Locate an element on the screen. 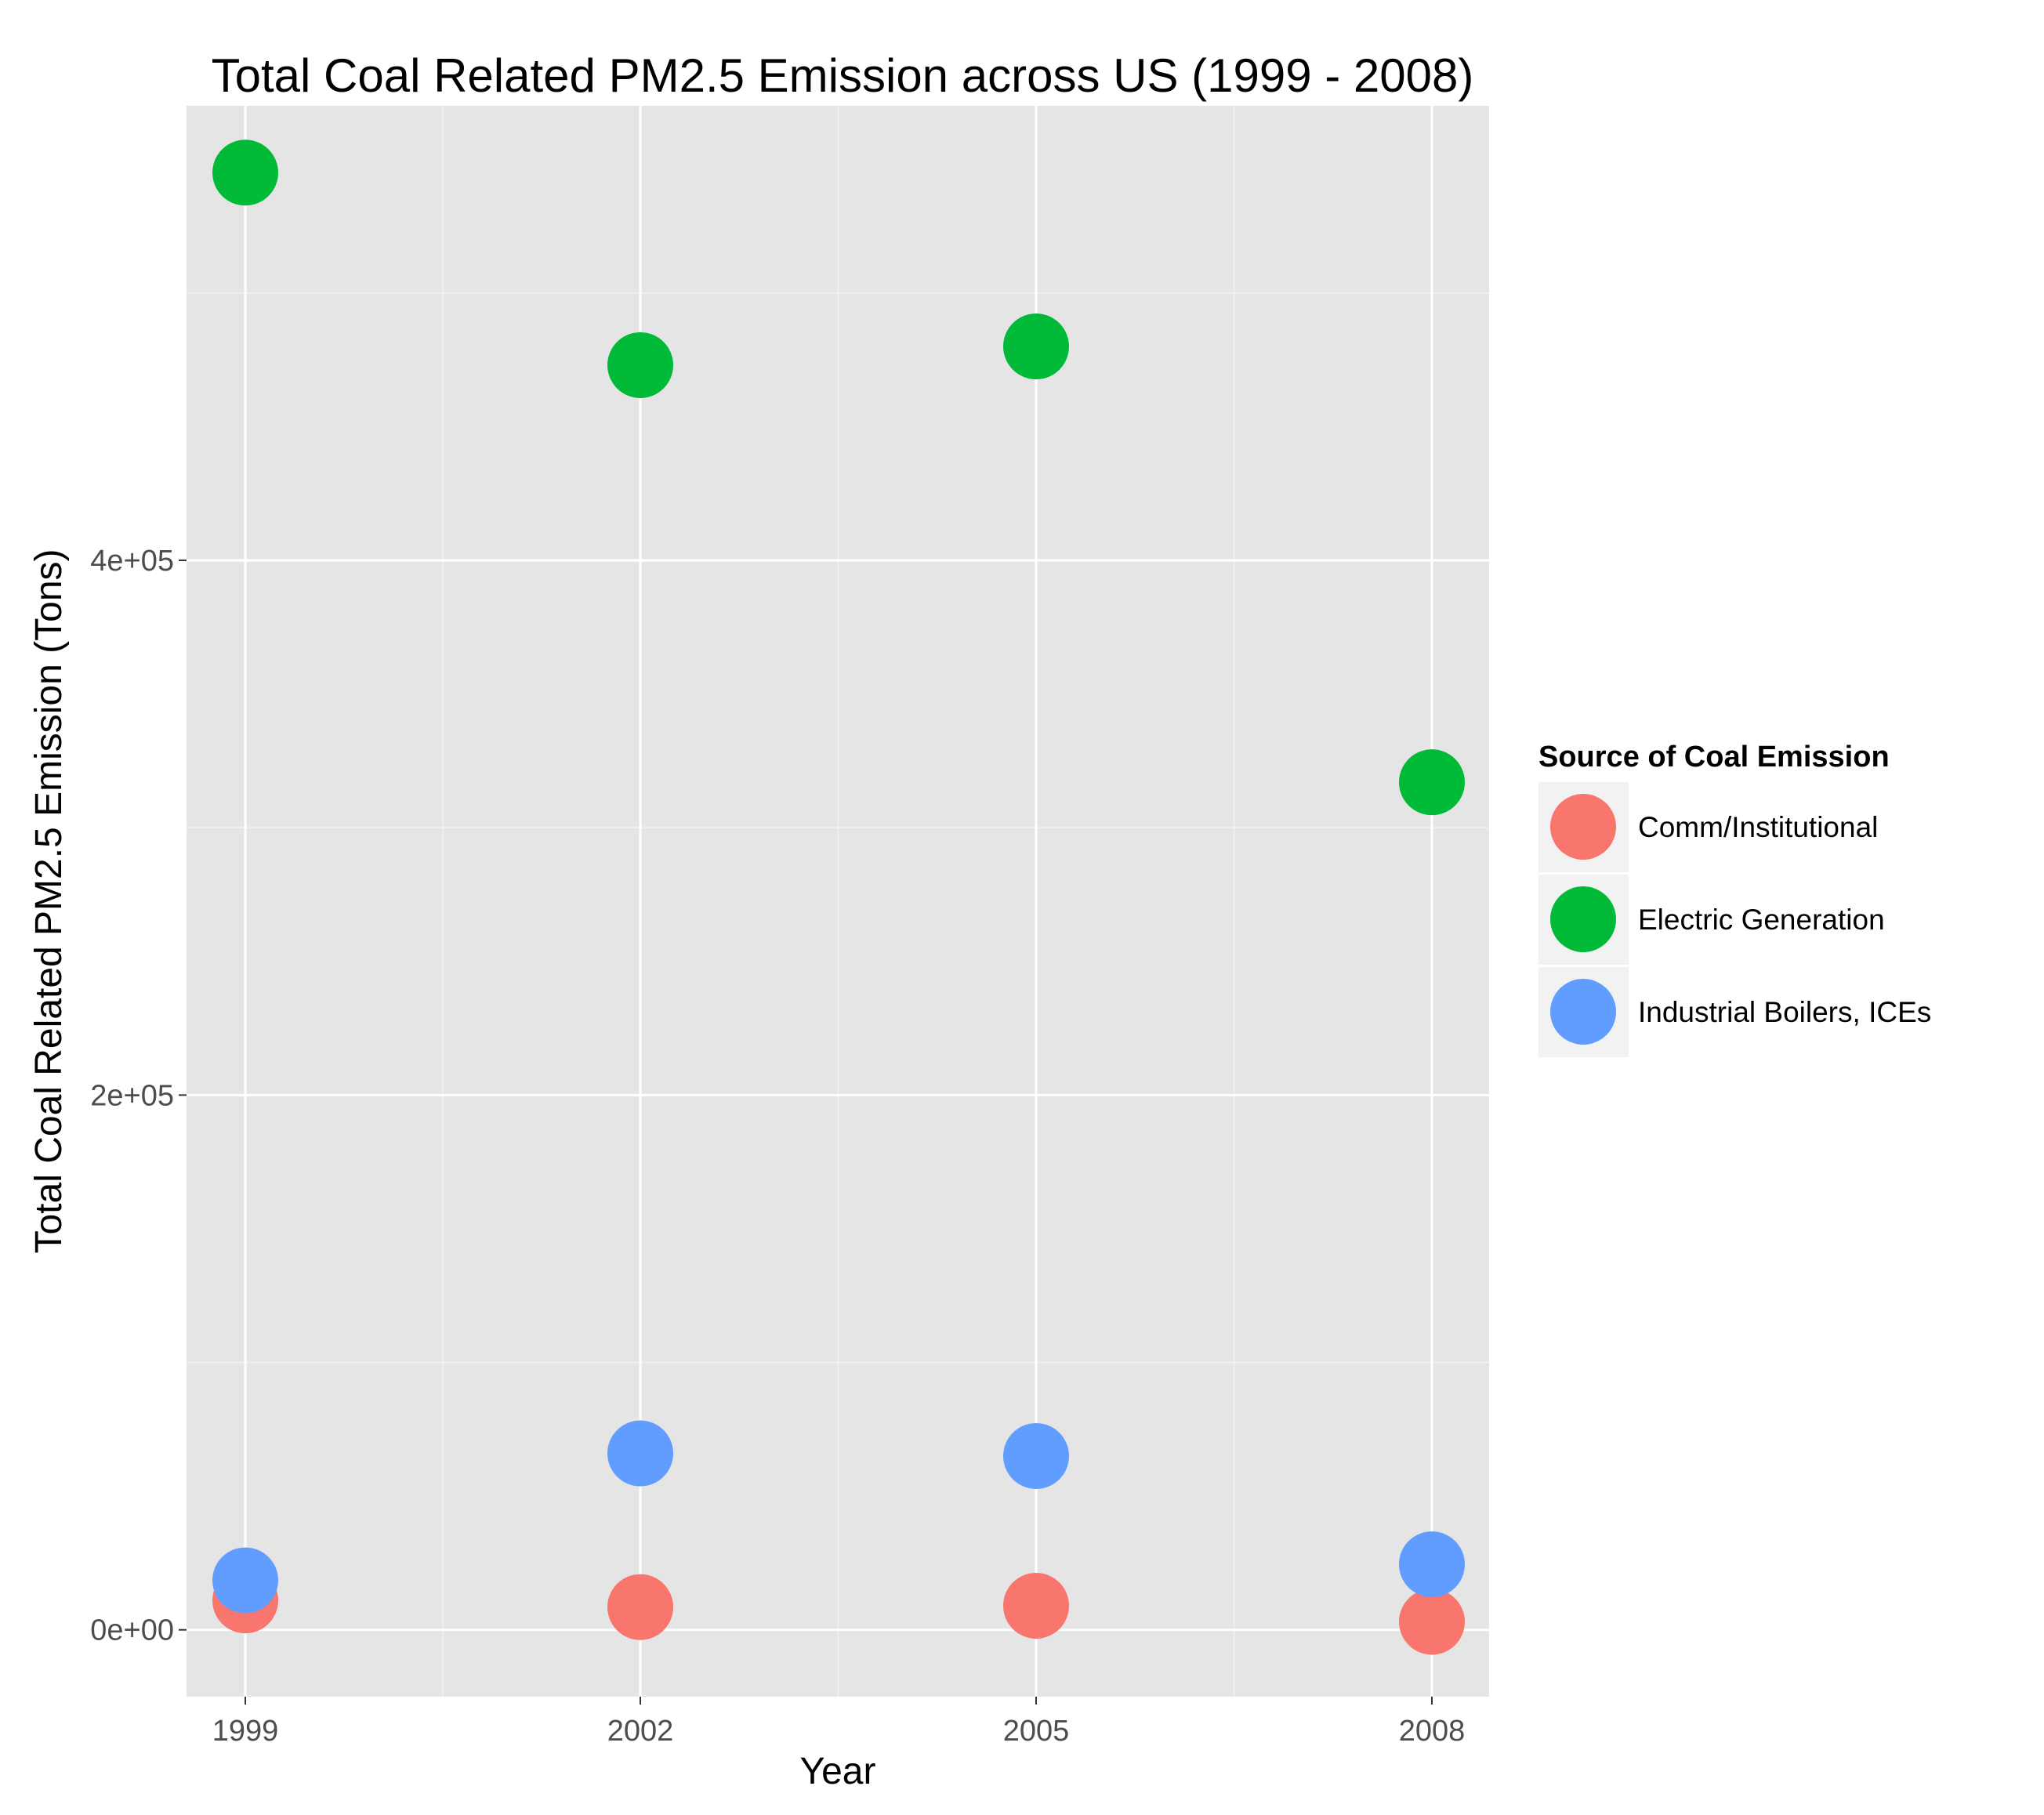  y-axis-title: Total Coal Related PM2.5 Emission (Tons) is located at coordinates (49, 901).